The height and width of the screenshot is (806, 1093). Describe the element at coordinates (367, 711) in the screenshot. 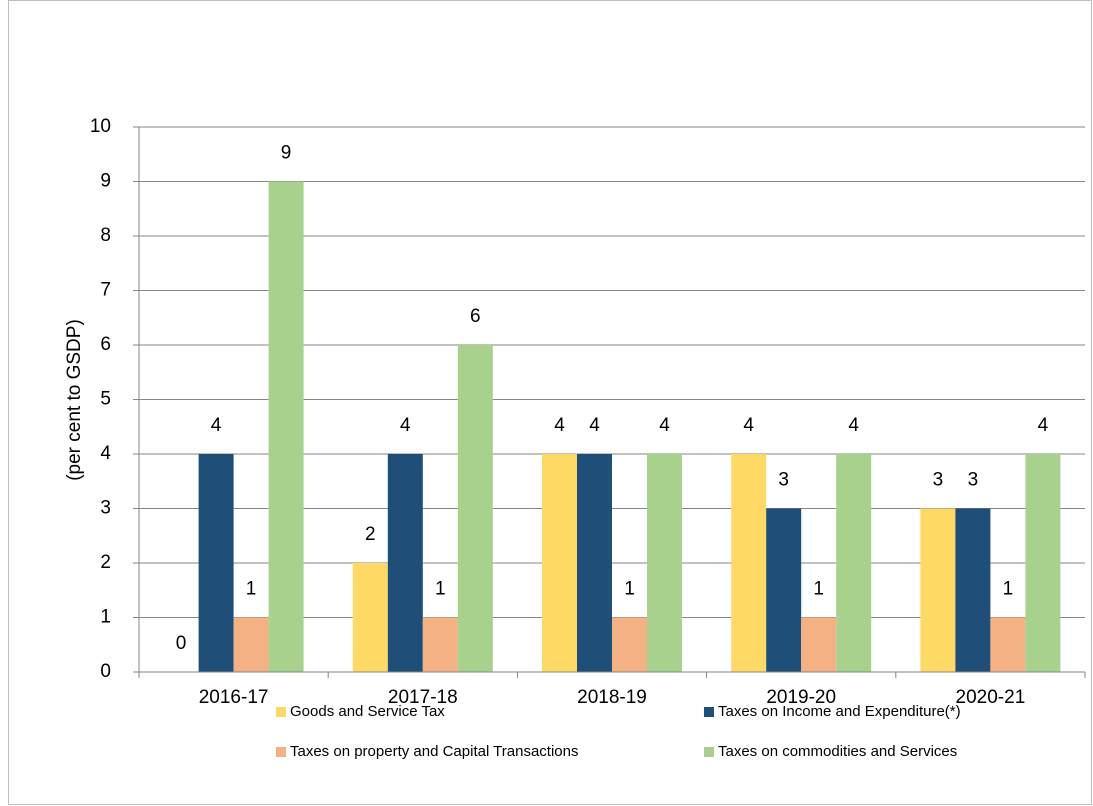

I see `legend-label: Goods and Service Tax` at that location.